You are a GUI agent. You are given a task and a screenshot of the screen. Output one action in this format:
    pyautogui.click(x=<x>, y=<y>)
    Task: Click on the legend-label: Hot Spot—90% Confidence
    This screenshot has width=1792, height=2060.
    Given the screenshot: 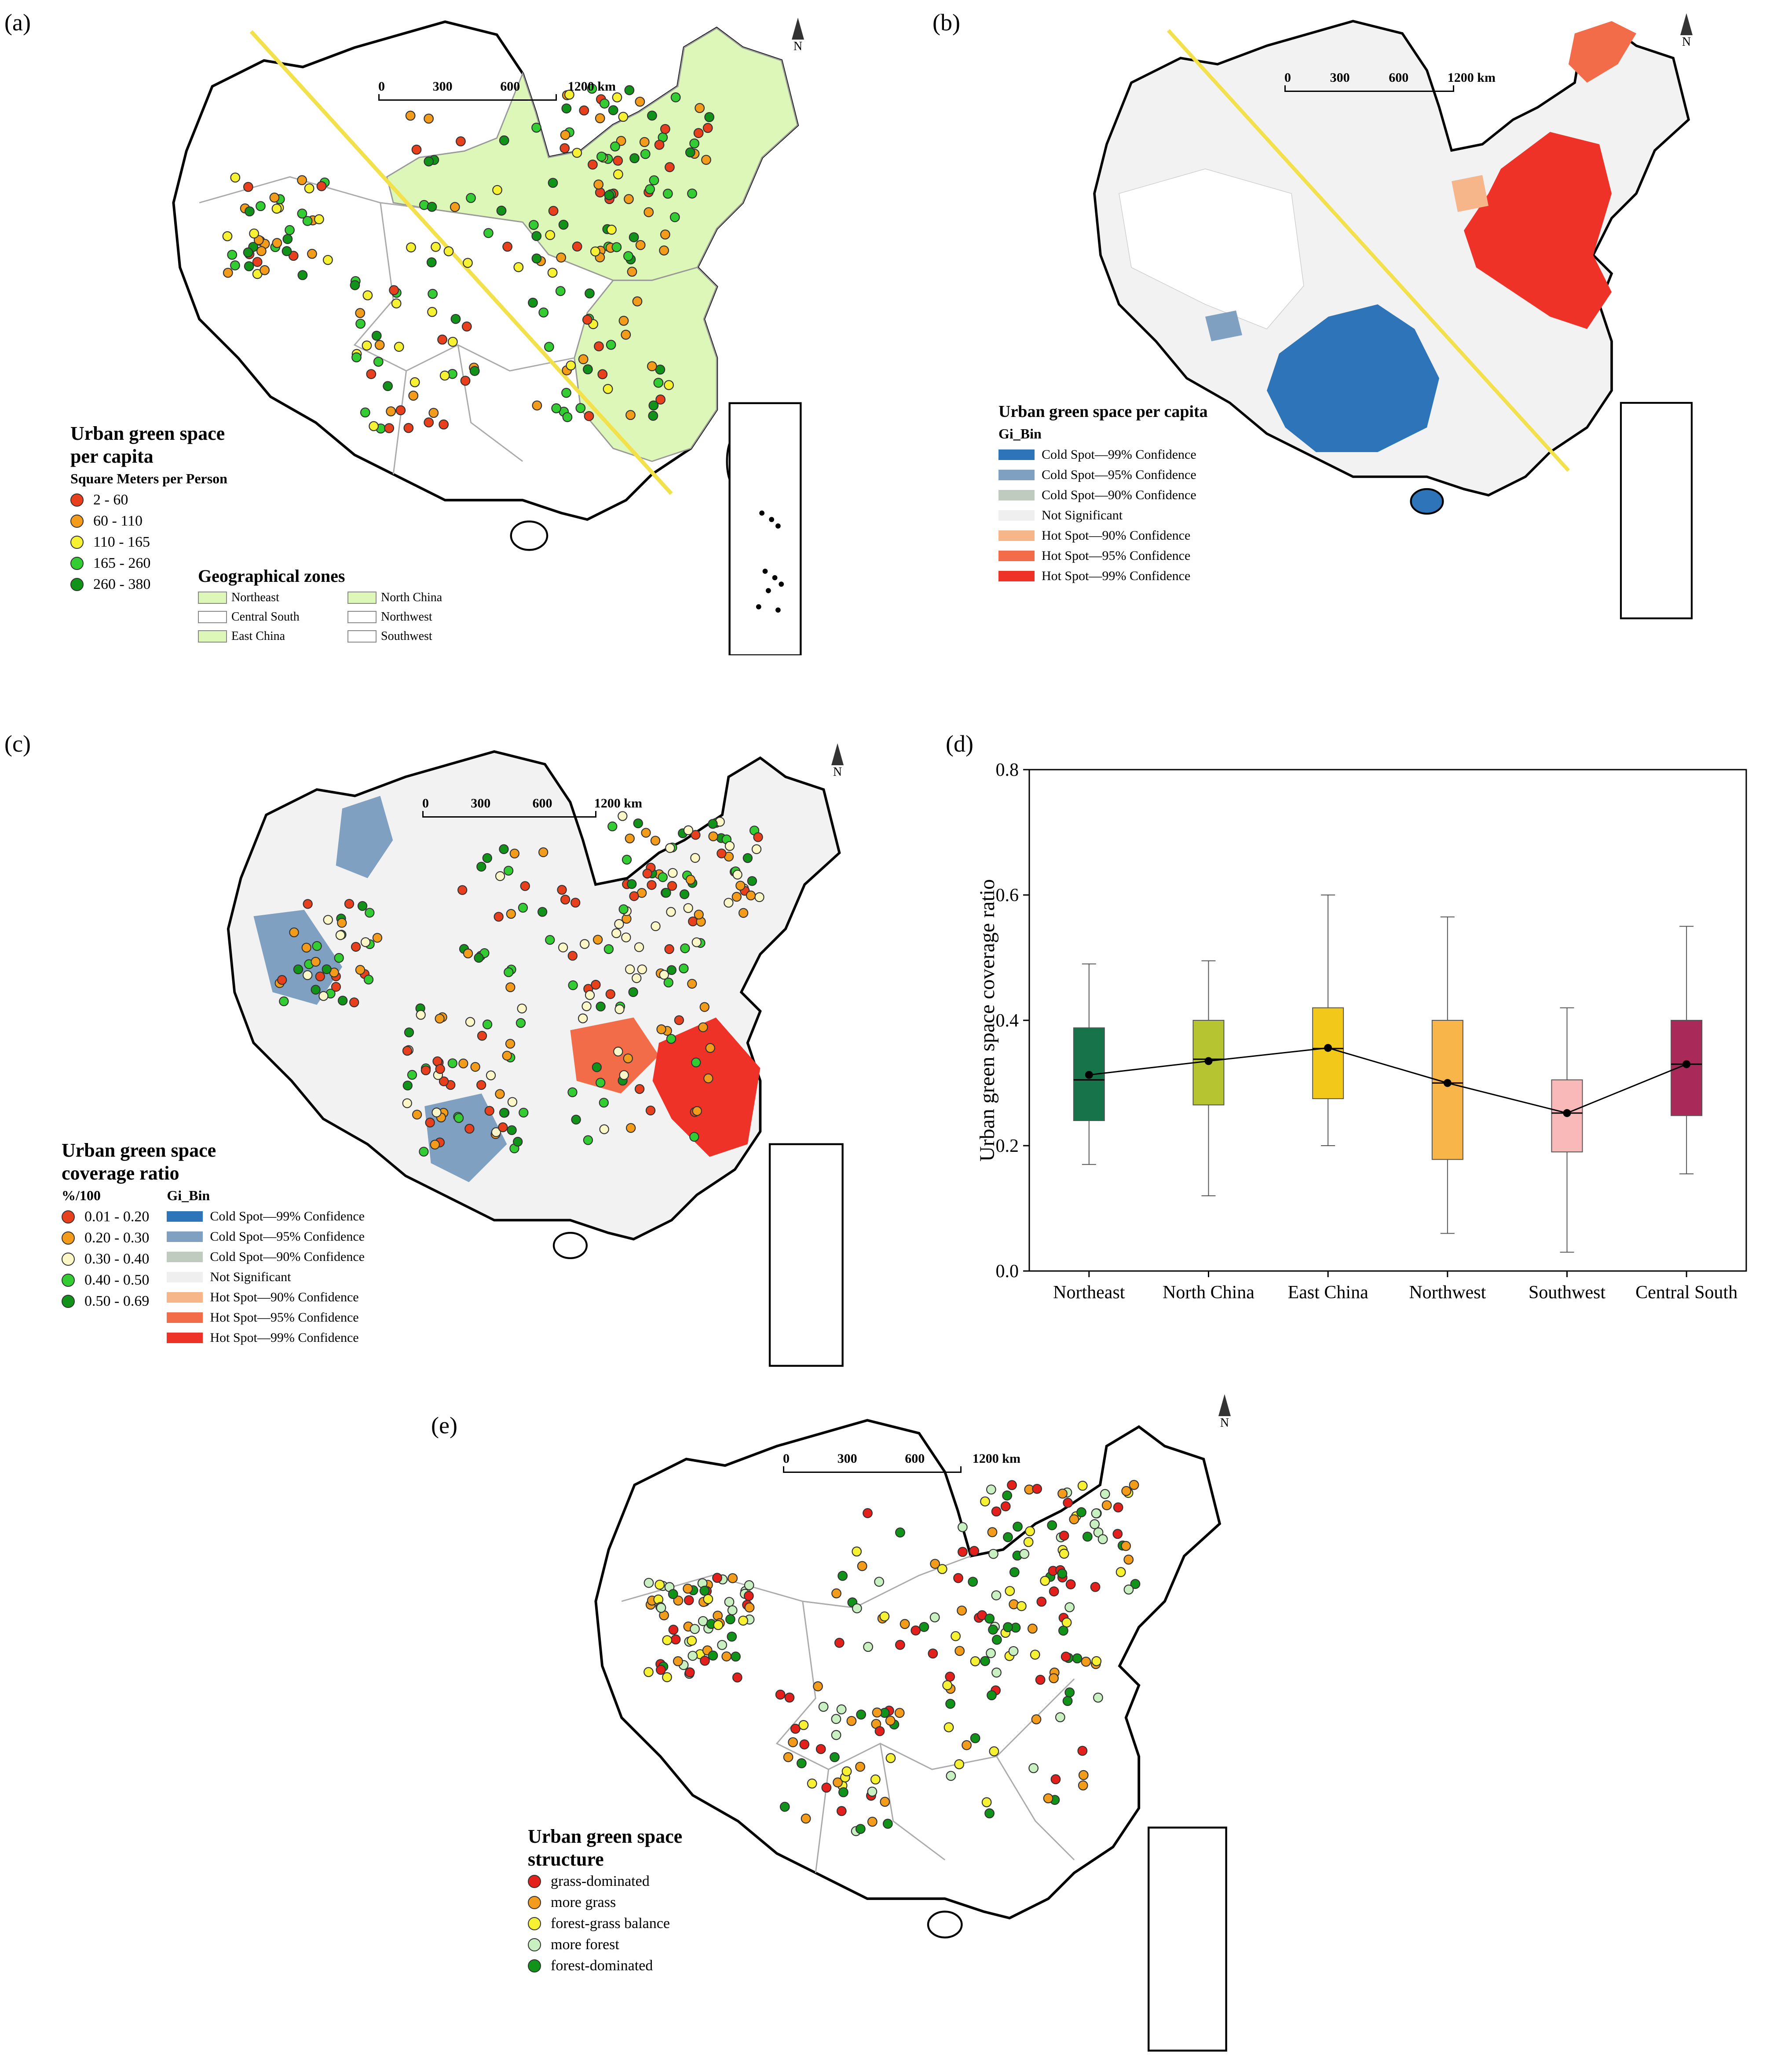 What is the action you would take?
    pyautogui.click(x=1116, y=535)
    